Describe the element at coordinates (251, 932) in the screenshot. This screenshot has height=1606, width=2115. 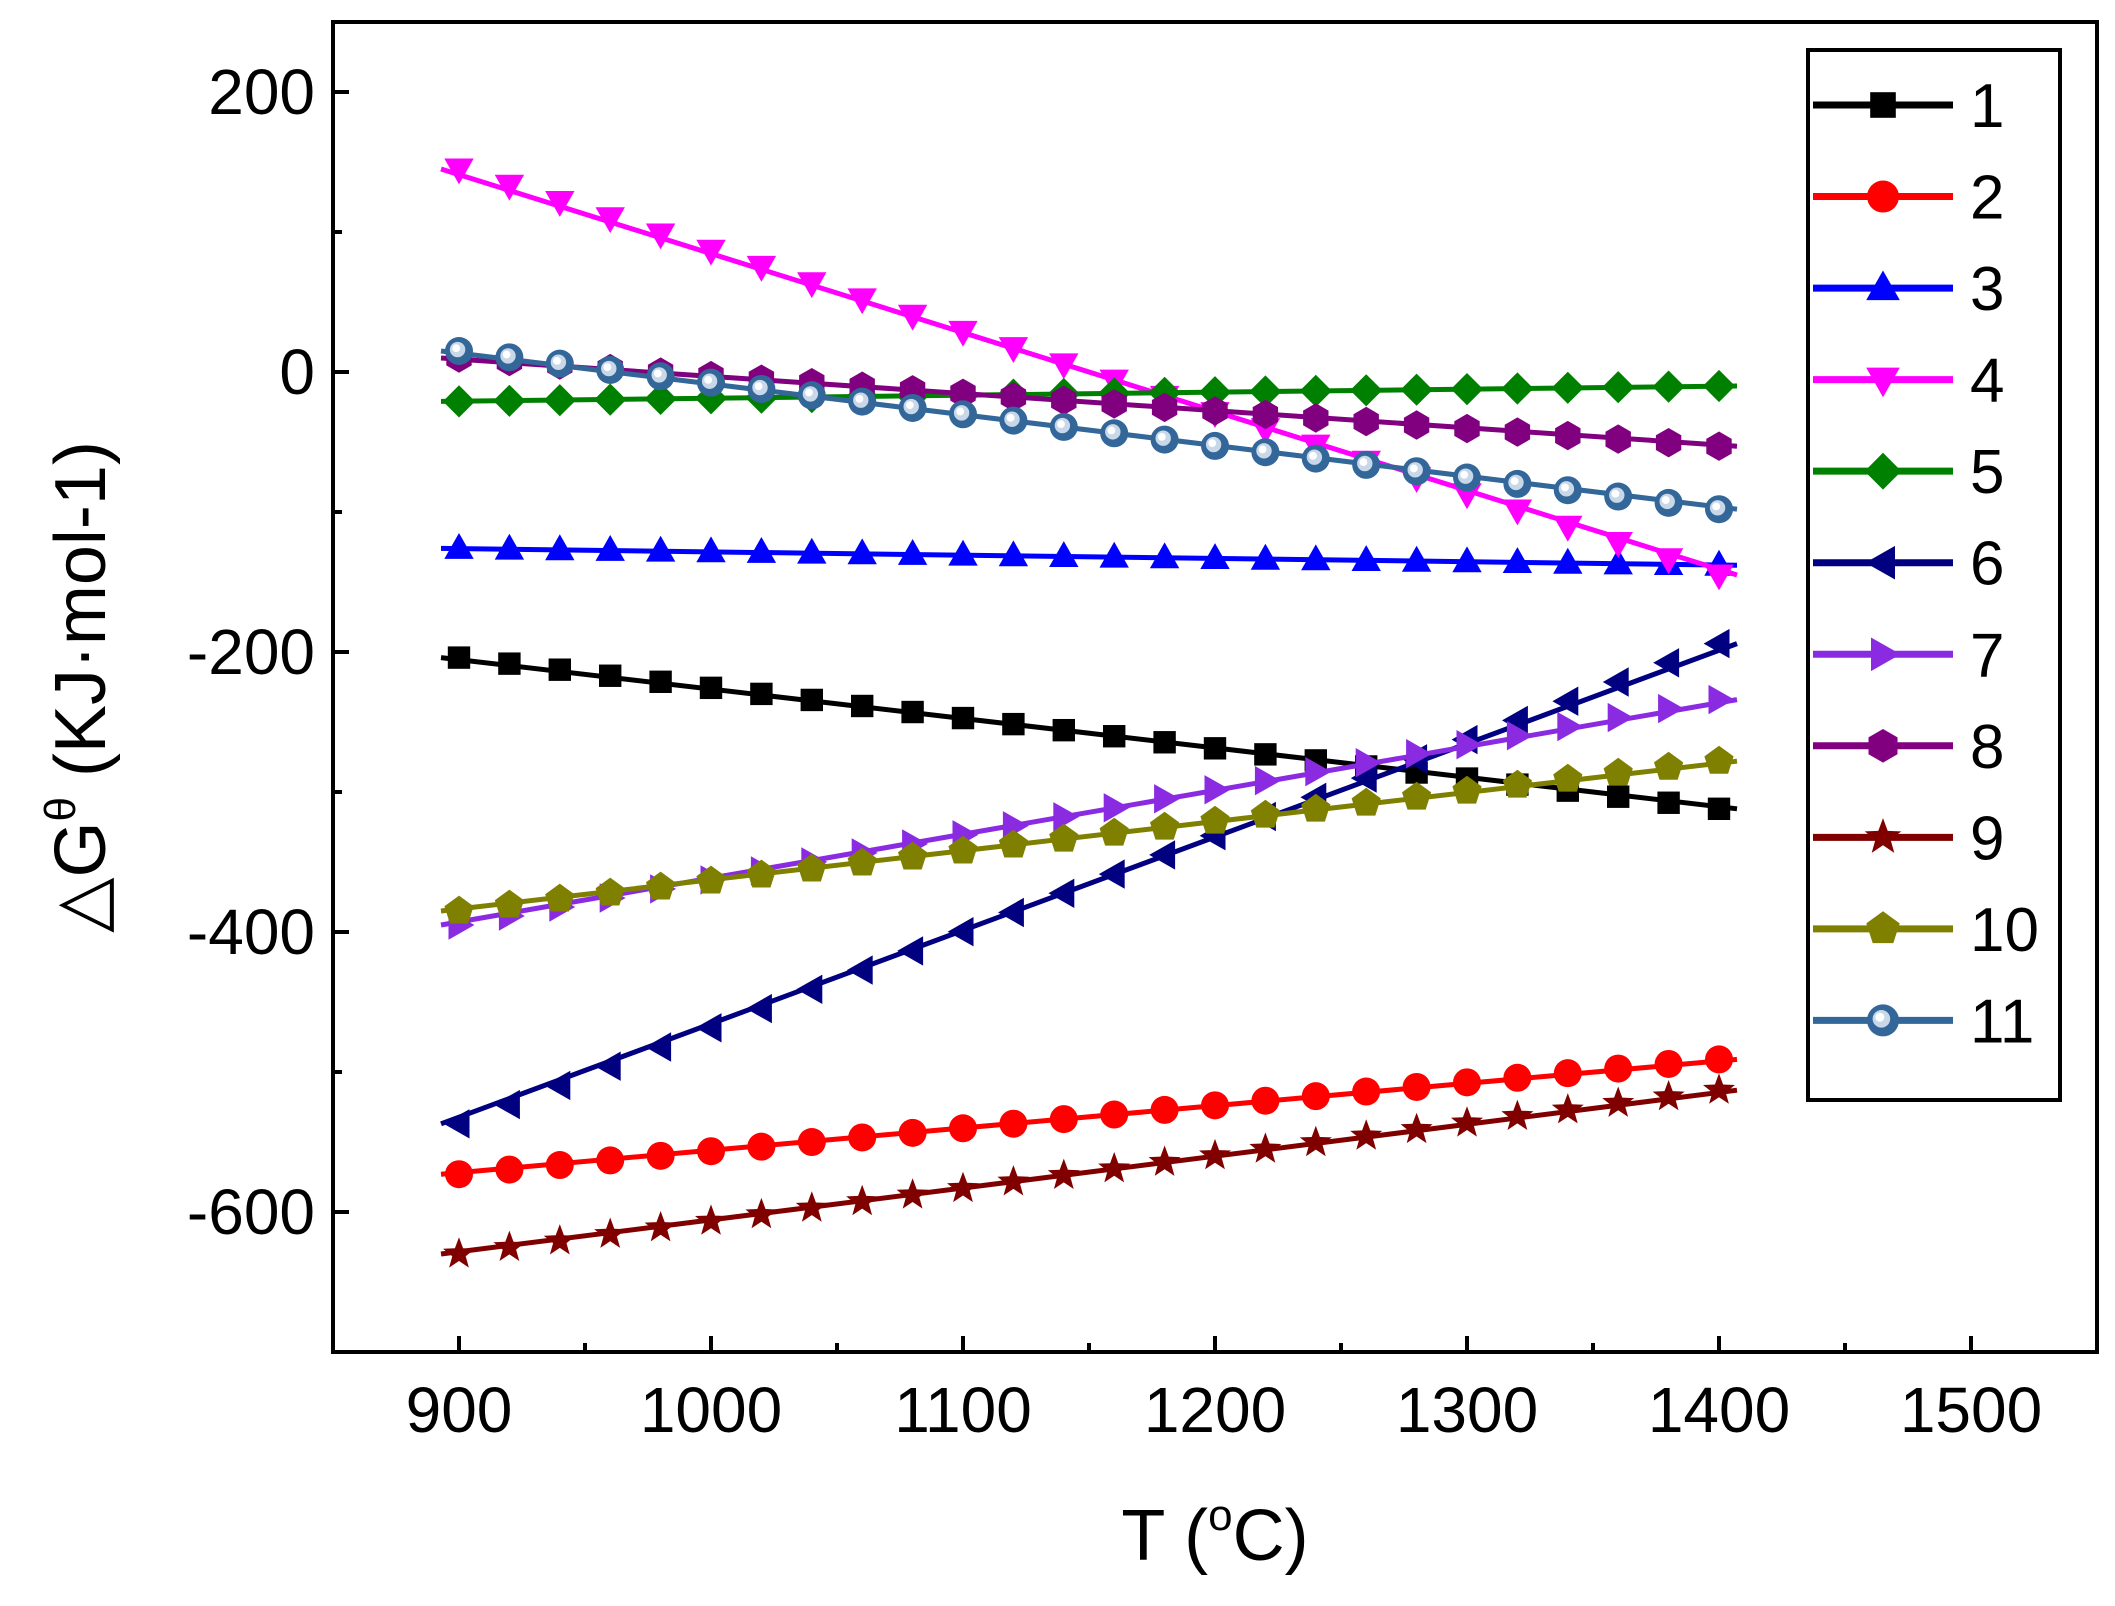
I see `y-tick-label: -400` at that location.